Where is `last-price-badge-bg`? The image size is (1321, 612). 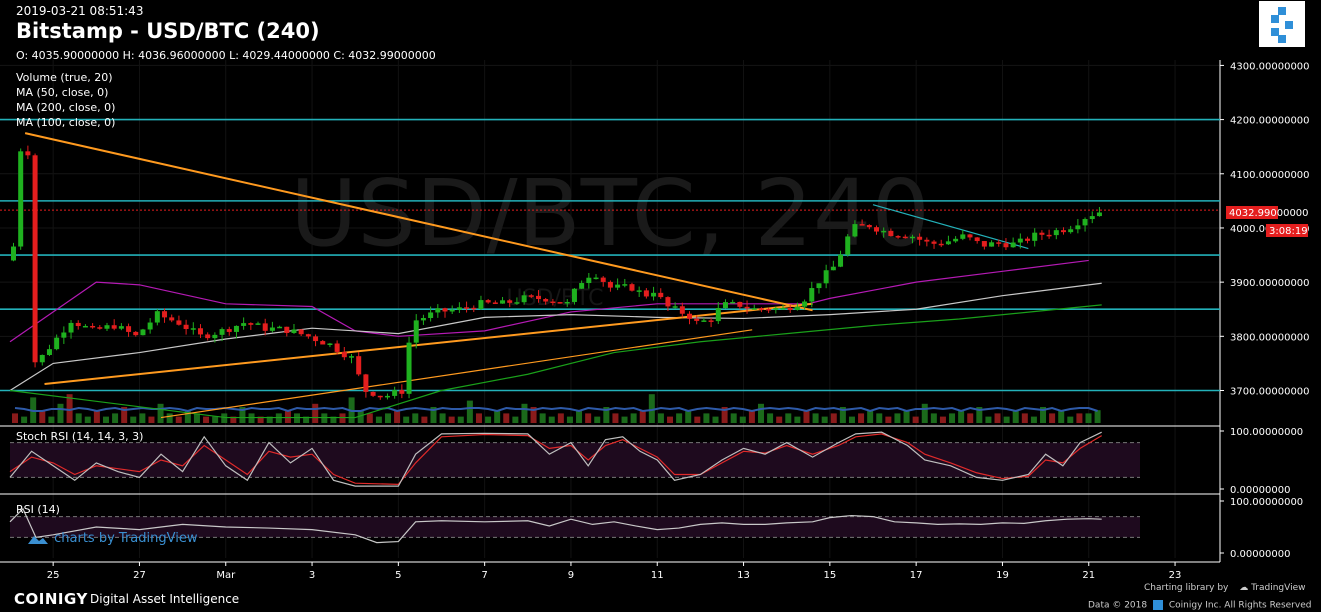 last-price-badge-bg is located at coordinates (1252, 212).